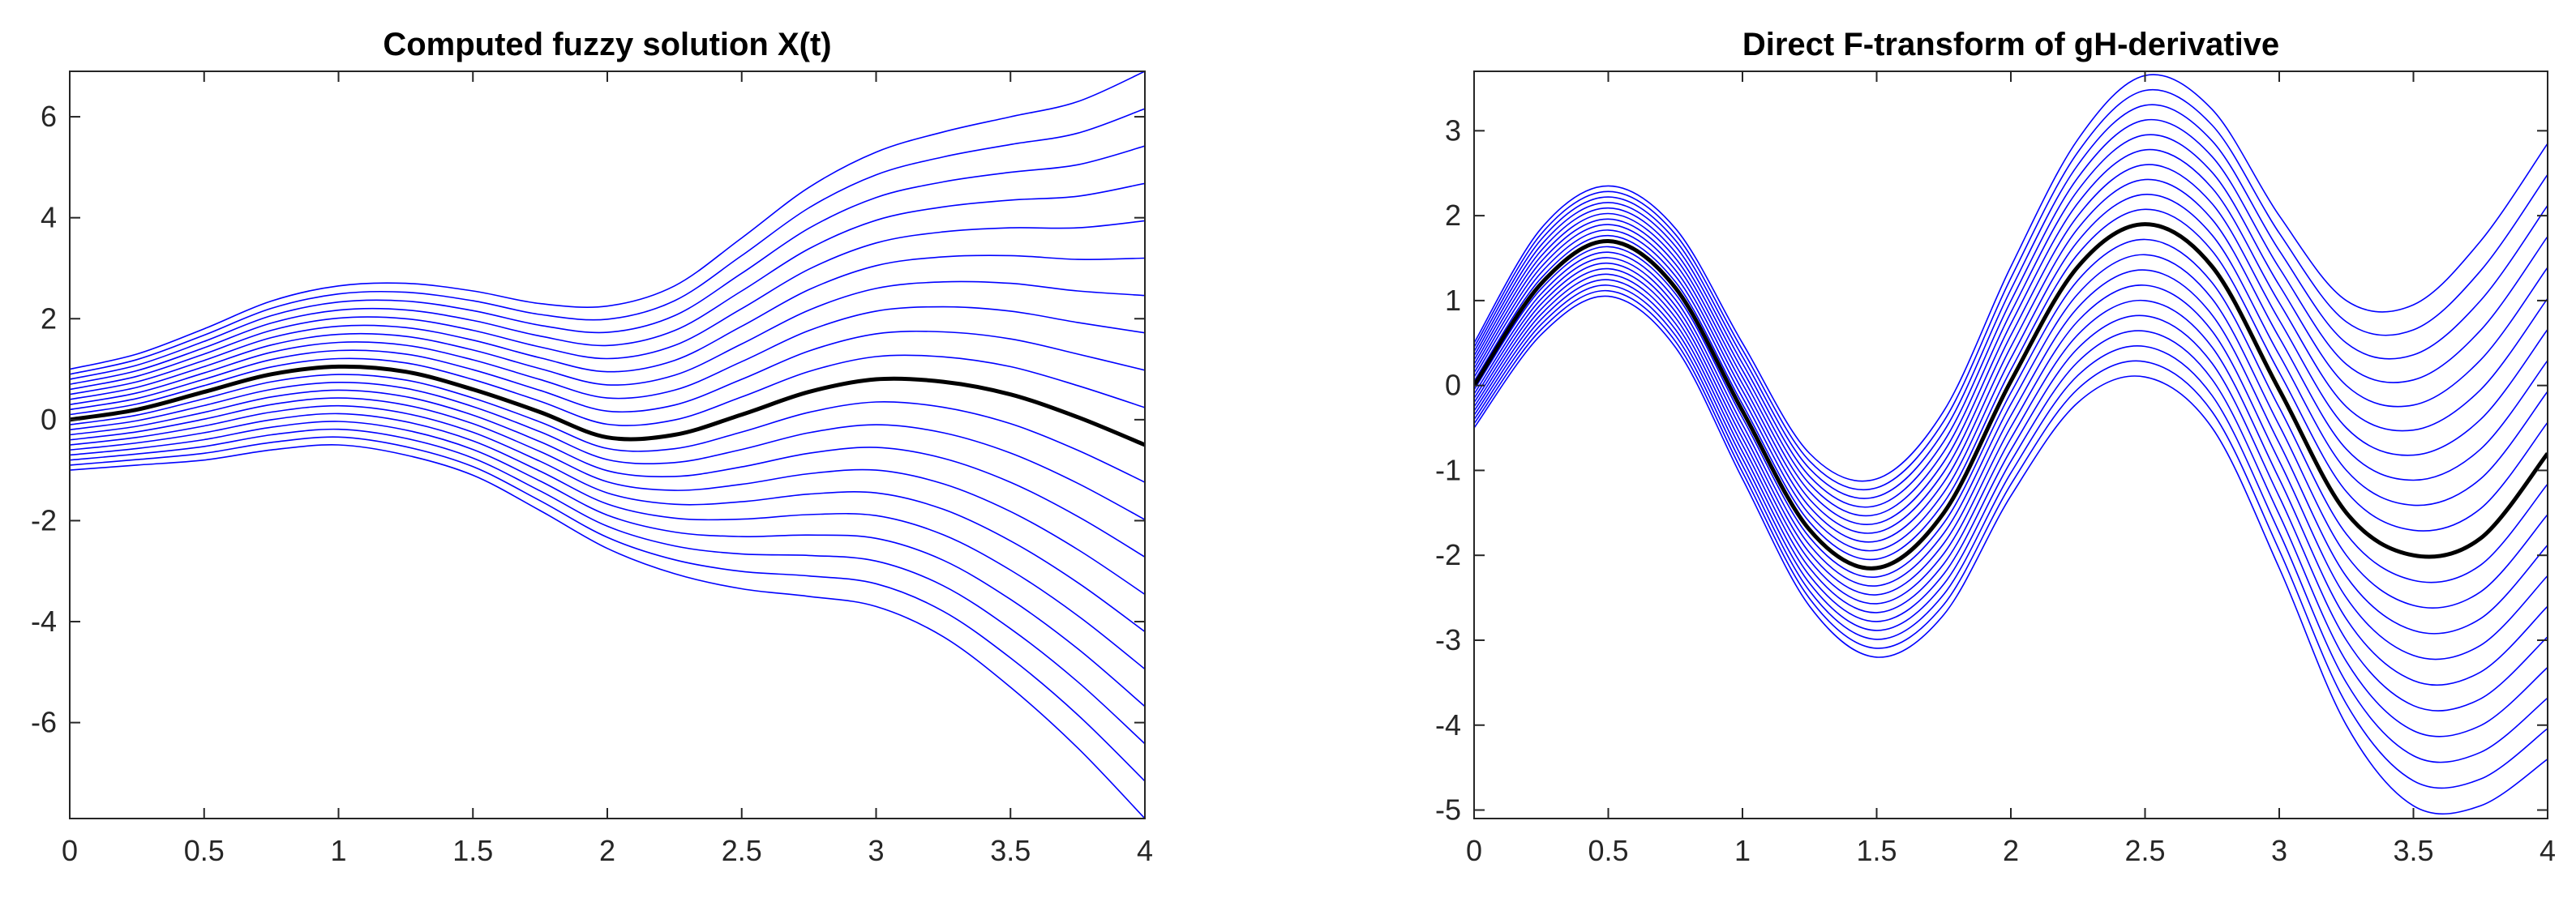 Image resolution: width=2576 pixels, height=902 pixels. What do you see at coordinates (607, 44) in the screenshot?
I see `chart-left-title: Computed fuzzy solution X(t)` at bounding box center [607, 44].